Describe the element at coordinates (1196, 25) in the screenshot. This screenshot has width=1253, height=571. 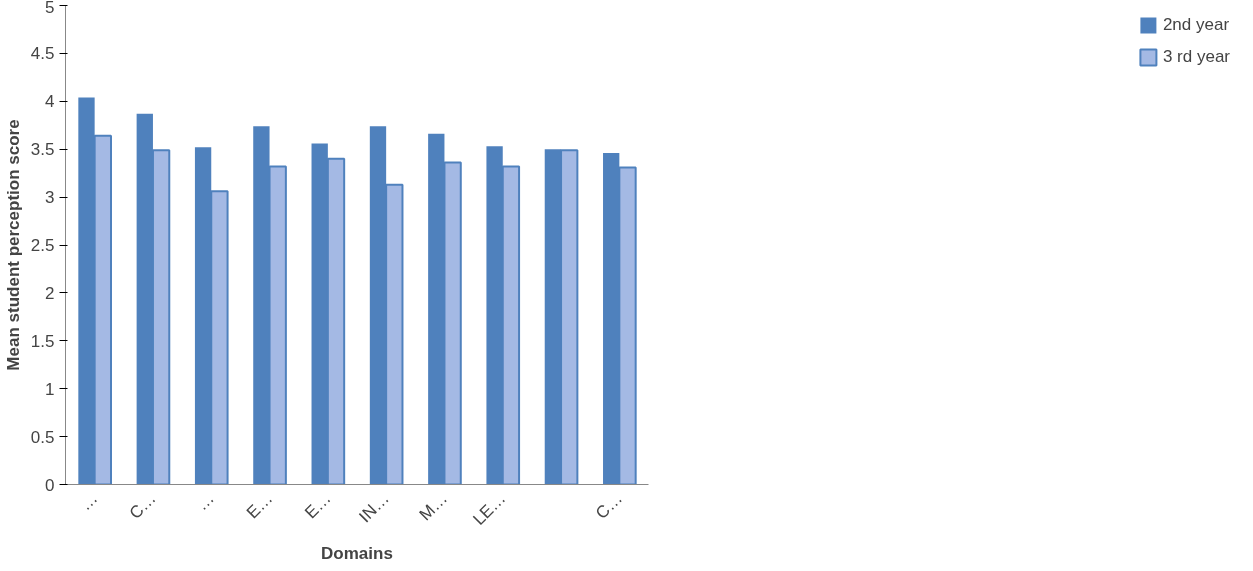
I see `legend-label: 2nd year` at that location.